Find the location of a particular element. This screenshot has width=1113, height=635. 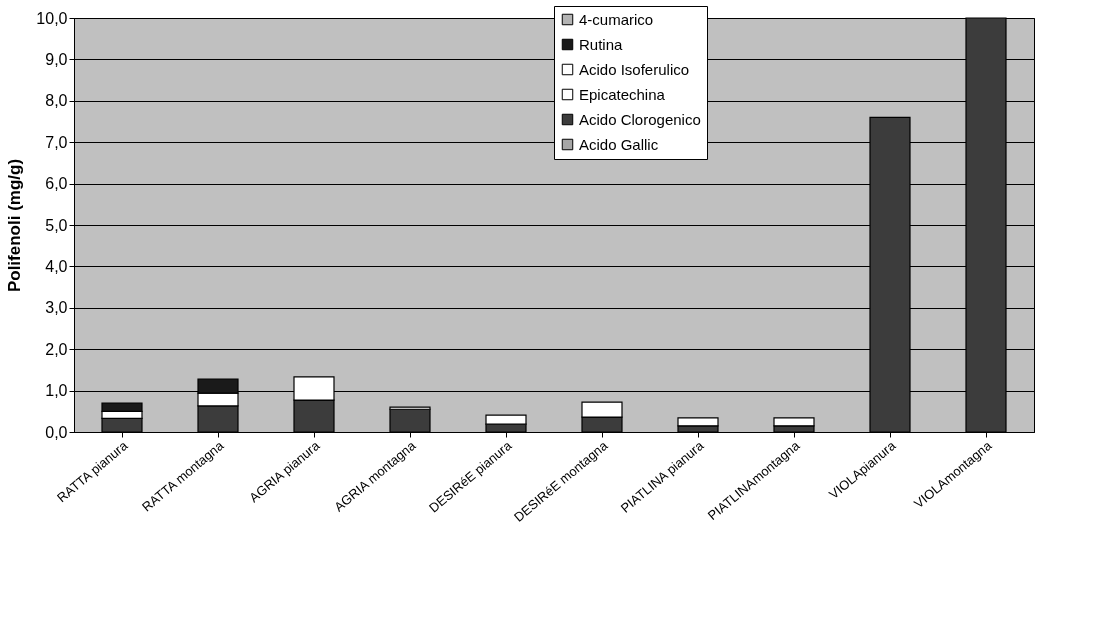

y-tick-label: 9,0 is located at coordinates (56, 59).